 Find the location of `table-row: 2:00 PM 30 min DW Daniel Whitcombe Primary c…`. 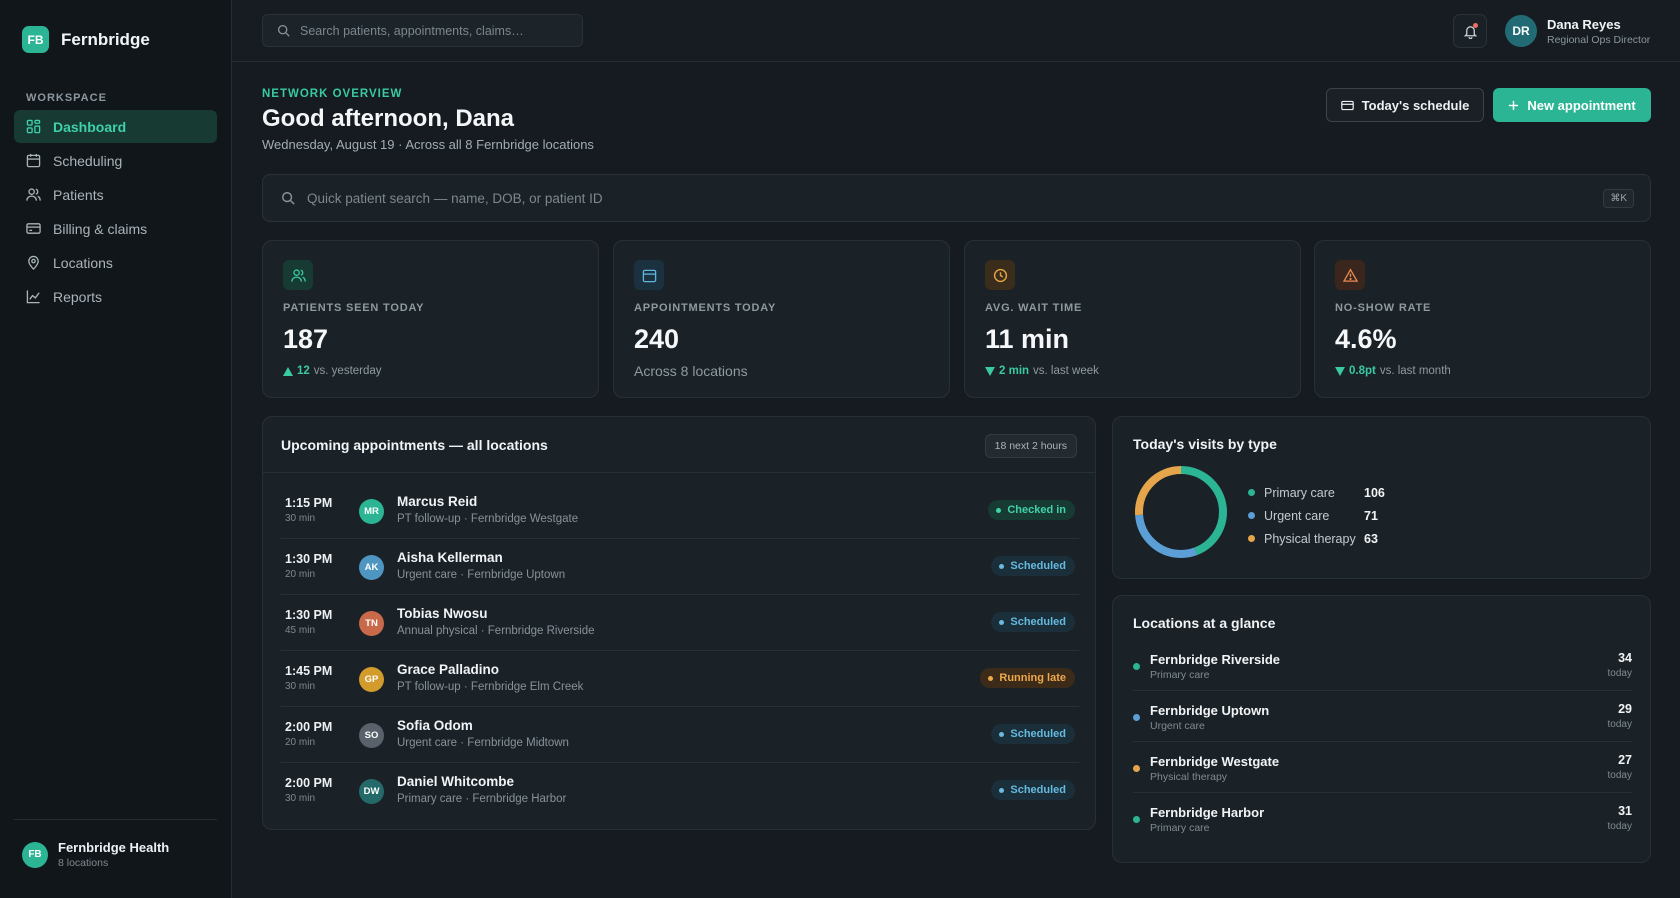

table-row: 2:00 PM 30 min DW Daniel Whitcombe Primary c… is located at coordinates (680, 791).